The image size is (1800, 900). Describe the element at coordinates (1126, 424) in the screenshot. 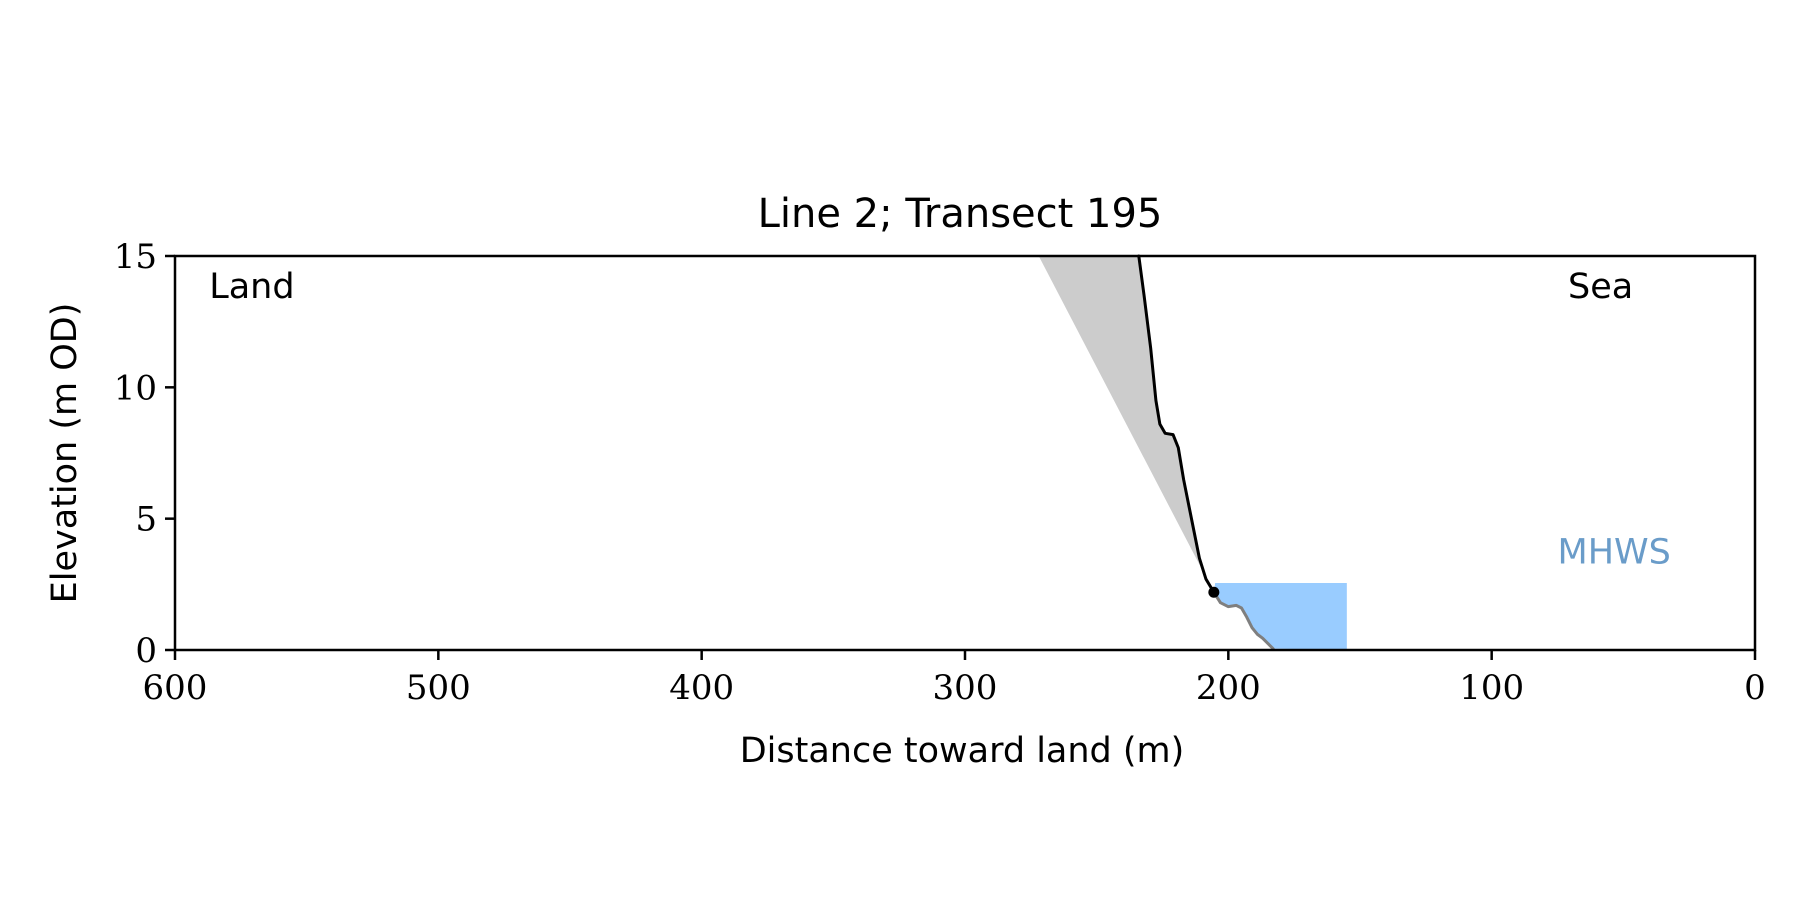

I see `eroded-area-wedge` at that location.